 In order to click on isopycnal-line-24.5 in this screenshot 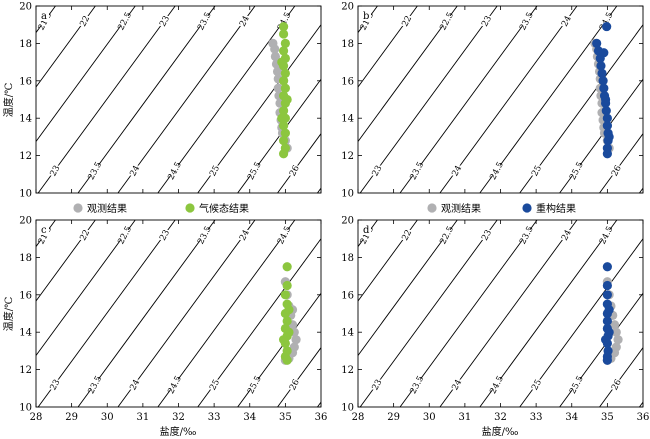, I will do `click(226, 313)`.